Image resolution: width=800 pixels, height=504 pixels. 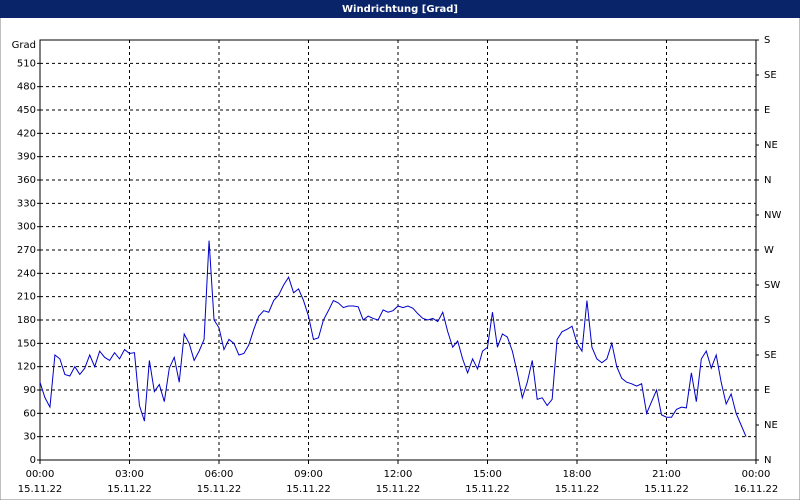 What do you see at coordinates (26, 157) in the screenshot?
I see `y-tick-label: 390` at bounding box center [26, 157].